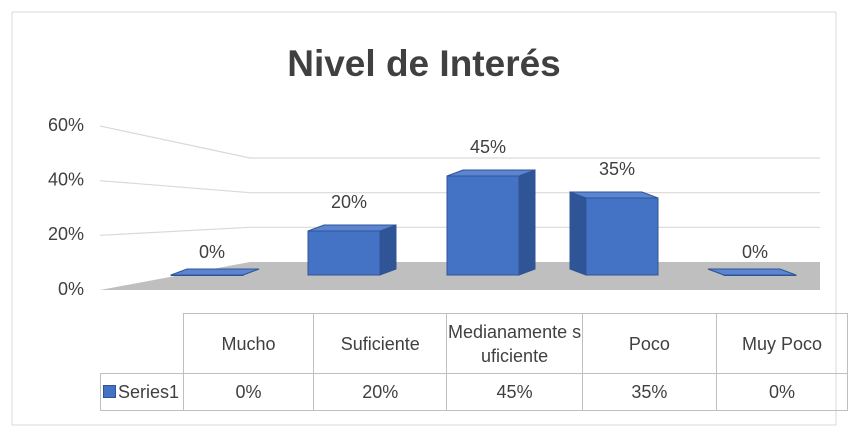 The image size is (848, 437). Describe the element at coordinates (380, 392) in the screenshot. I see `table-value: 20%` at that location.